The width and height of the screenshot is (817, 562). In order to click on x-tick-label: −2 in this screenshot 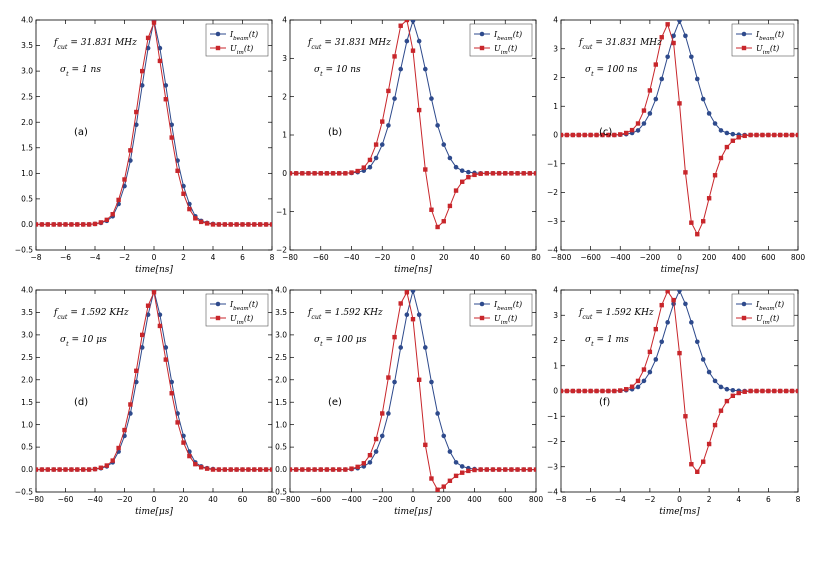, I will do `click(649, 499)`.